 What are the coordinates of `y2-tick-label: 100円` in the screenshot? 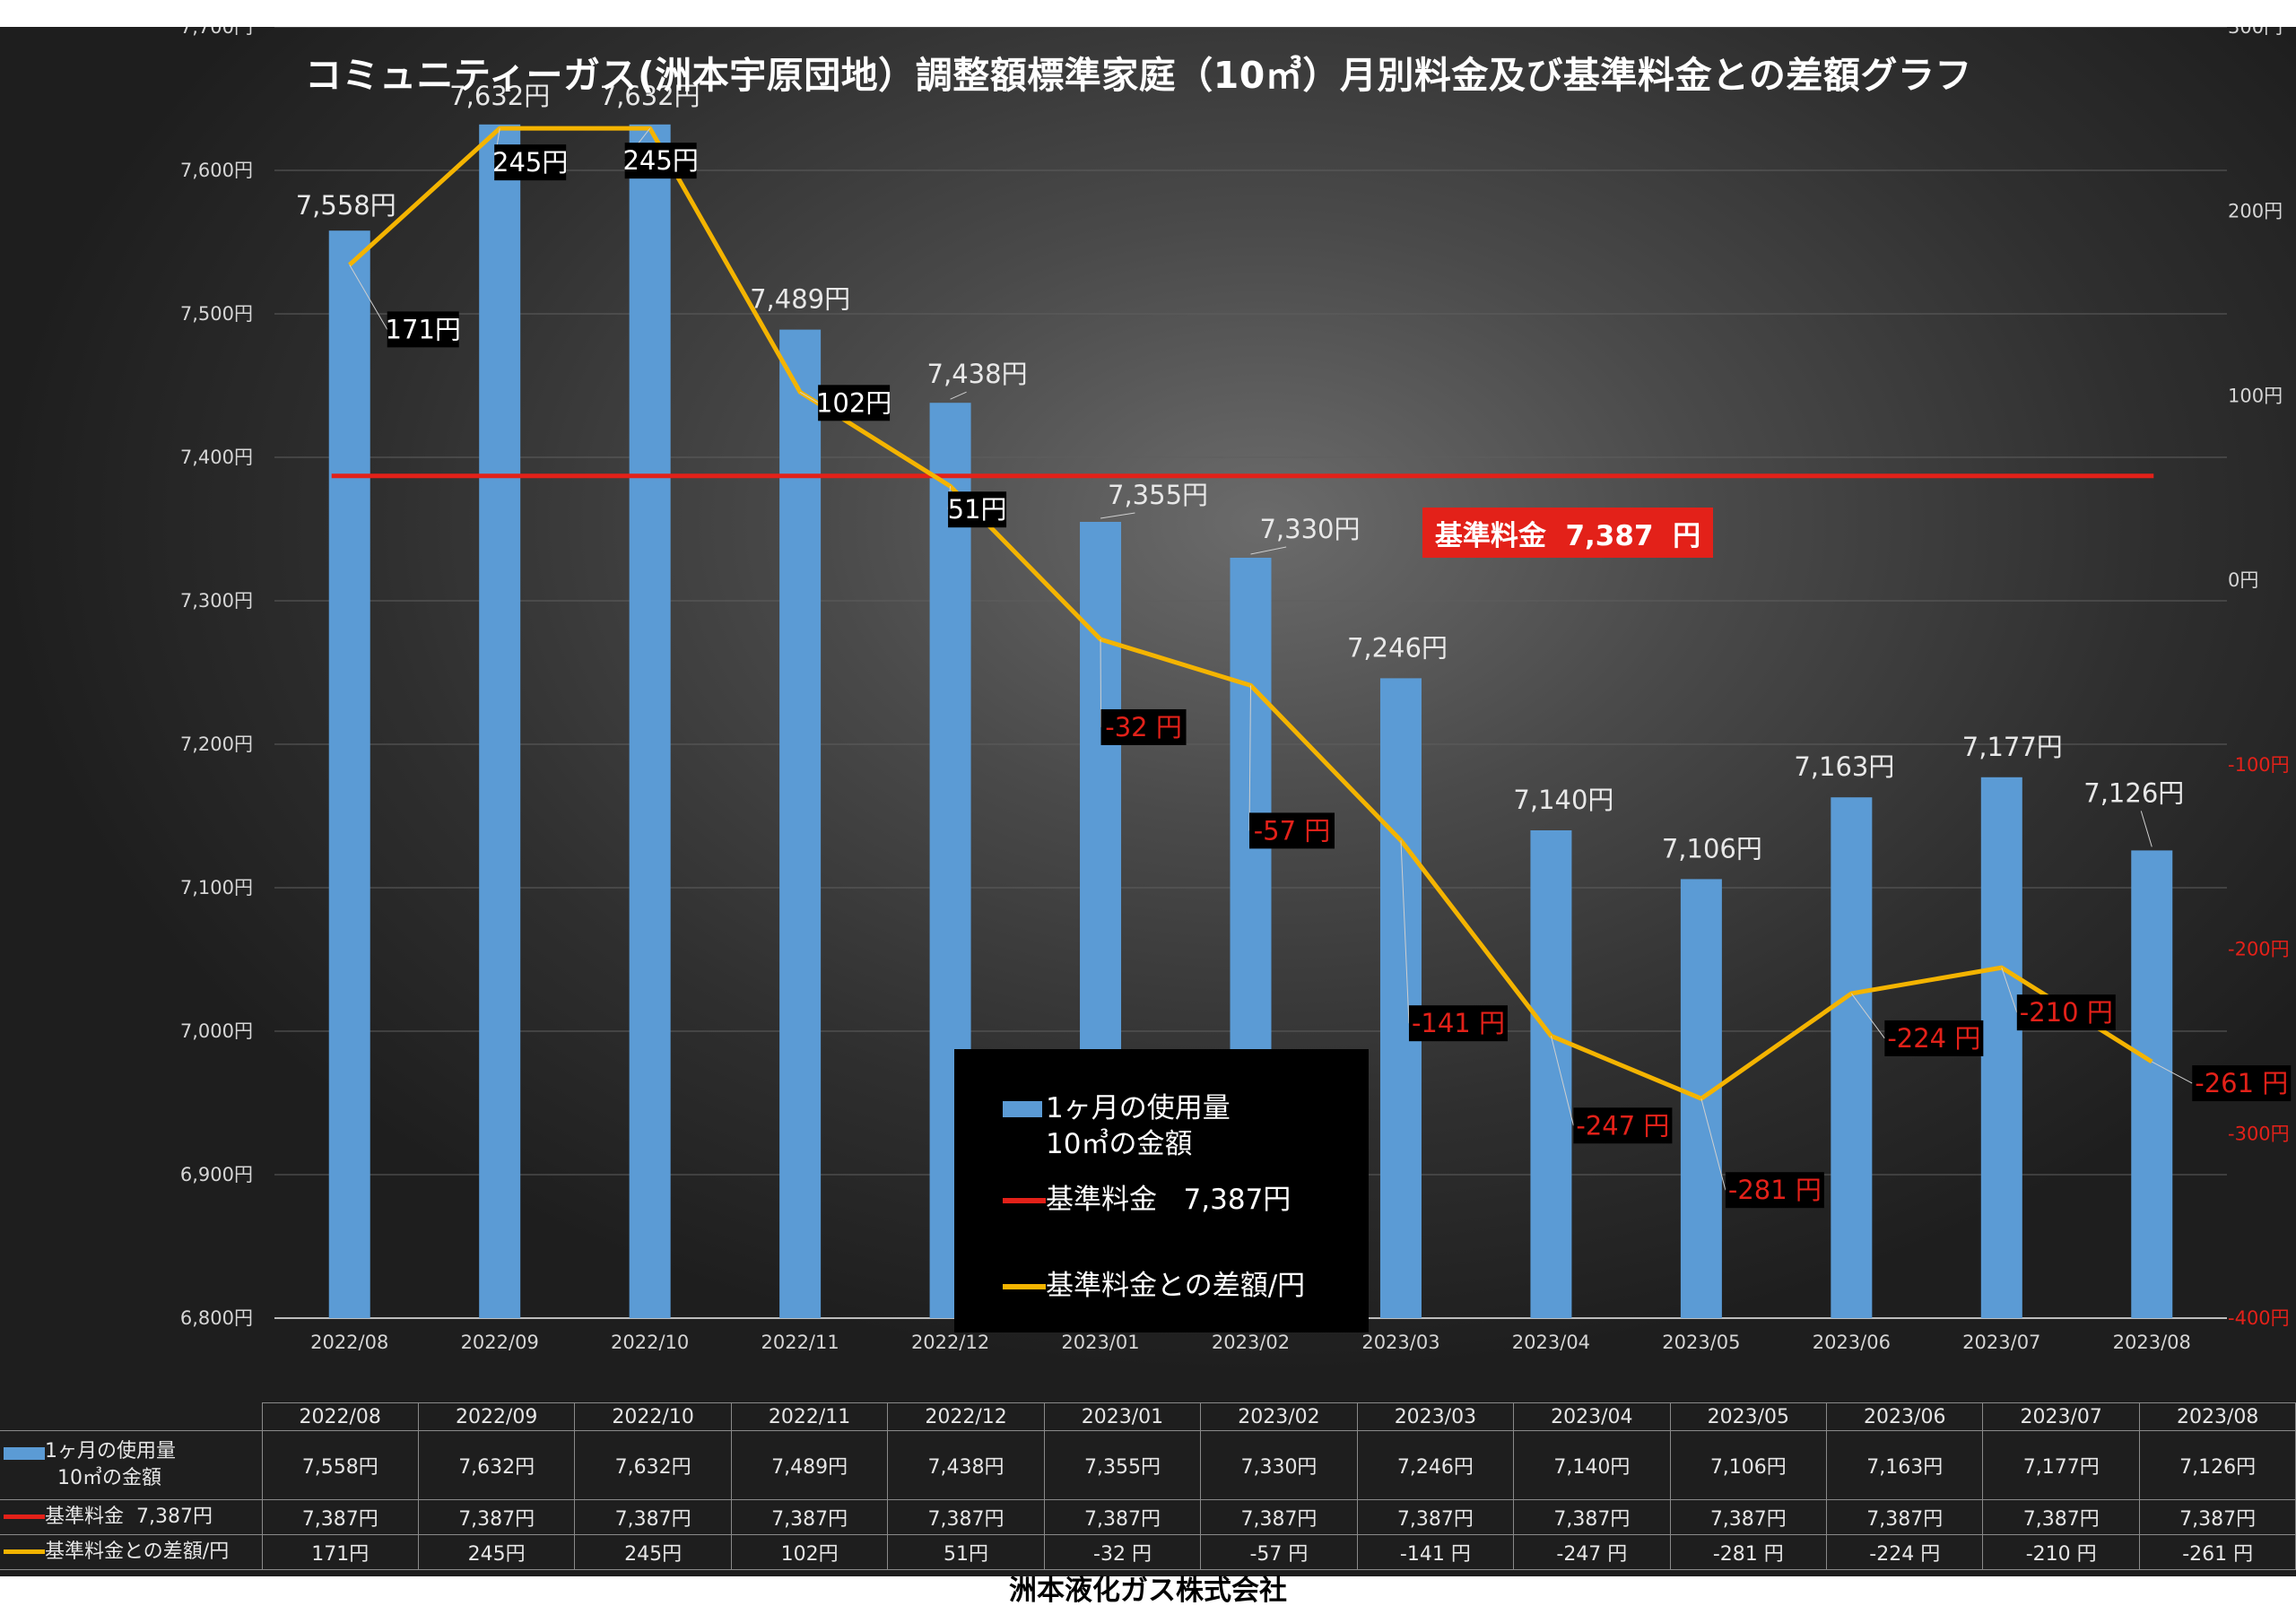 It's located at (2255, 395).